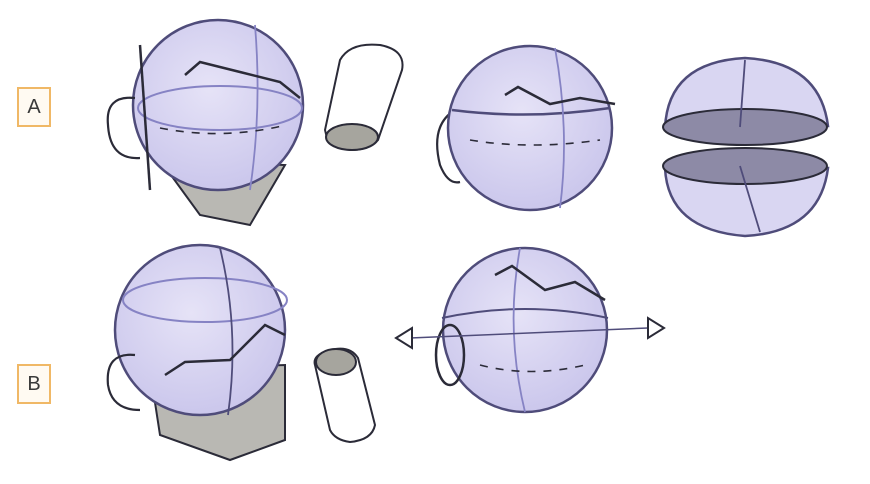 The image size is (870, 484). I want to click on cylinder-a, so click(363, 97).